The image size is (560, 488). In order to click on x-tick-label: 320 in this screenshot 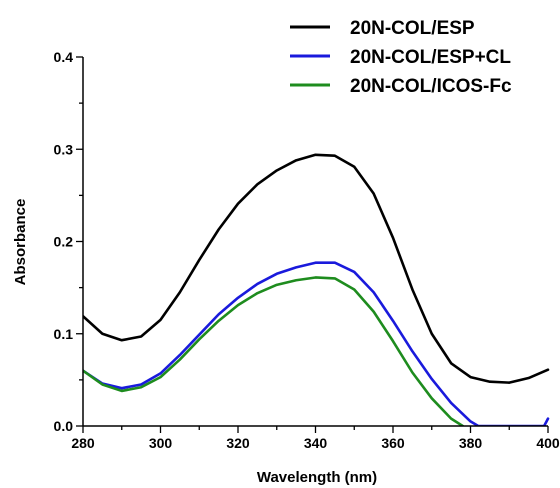, I will do `click(238, 443)`.